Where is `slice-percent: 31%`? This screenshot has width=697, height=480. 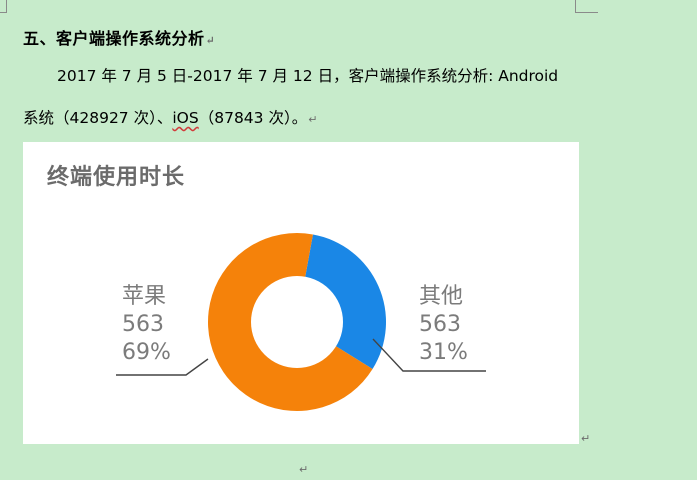
slice-percent: 31% is located at coordinates (443, 352).